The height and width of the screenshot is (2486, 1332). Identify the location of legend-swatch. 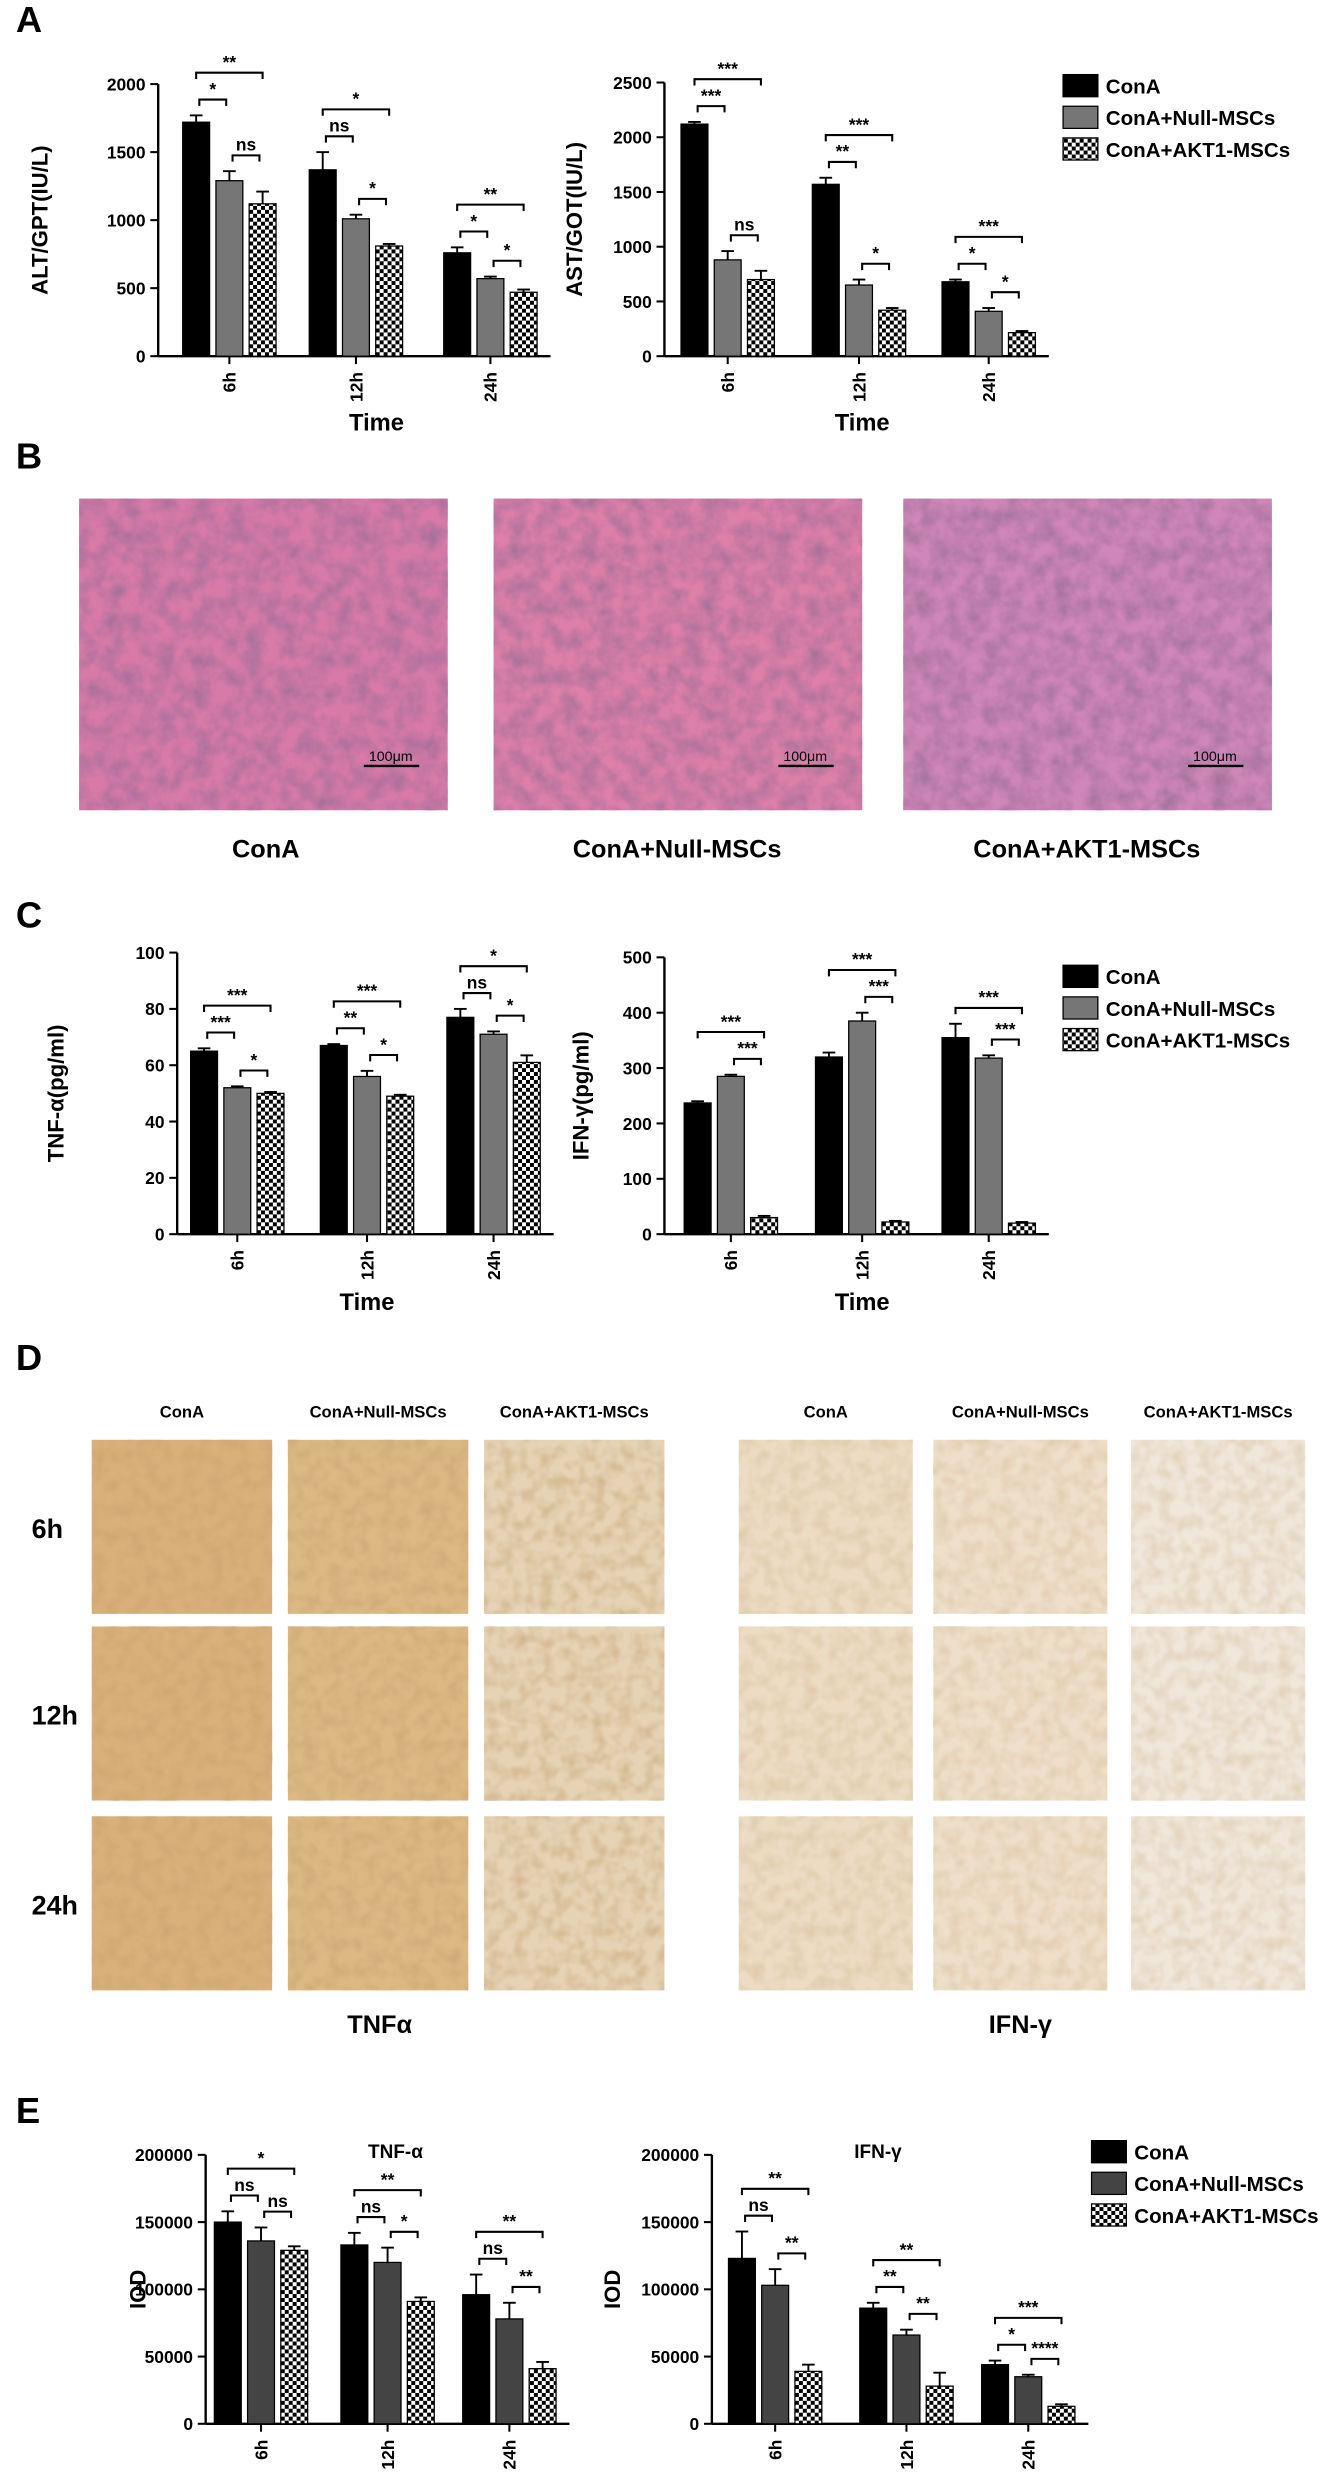
(1108, 2151).